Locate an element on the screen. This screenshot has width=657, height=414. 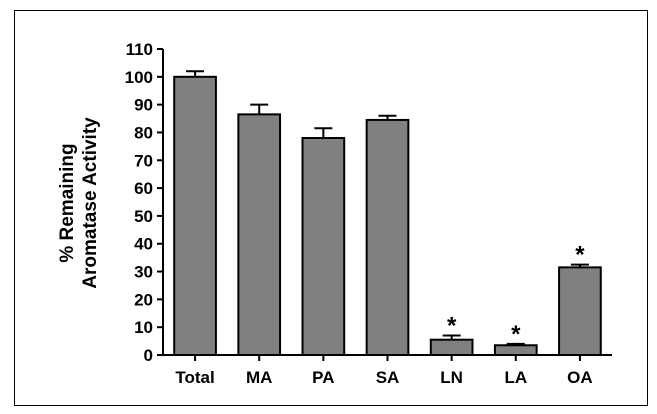
y-axis-title-line-2: Aromatase Activity is located at coordinates (90, 203).